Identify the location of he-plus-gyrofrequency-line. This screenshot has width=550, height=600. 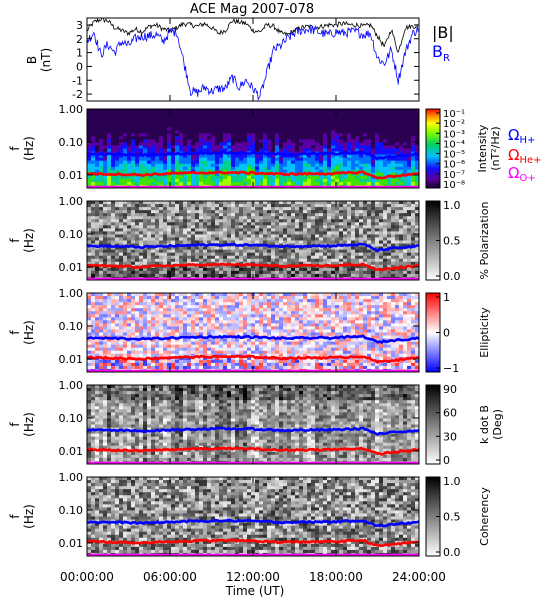
(253, 175).